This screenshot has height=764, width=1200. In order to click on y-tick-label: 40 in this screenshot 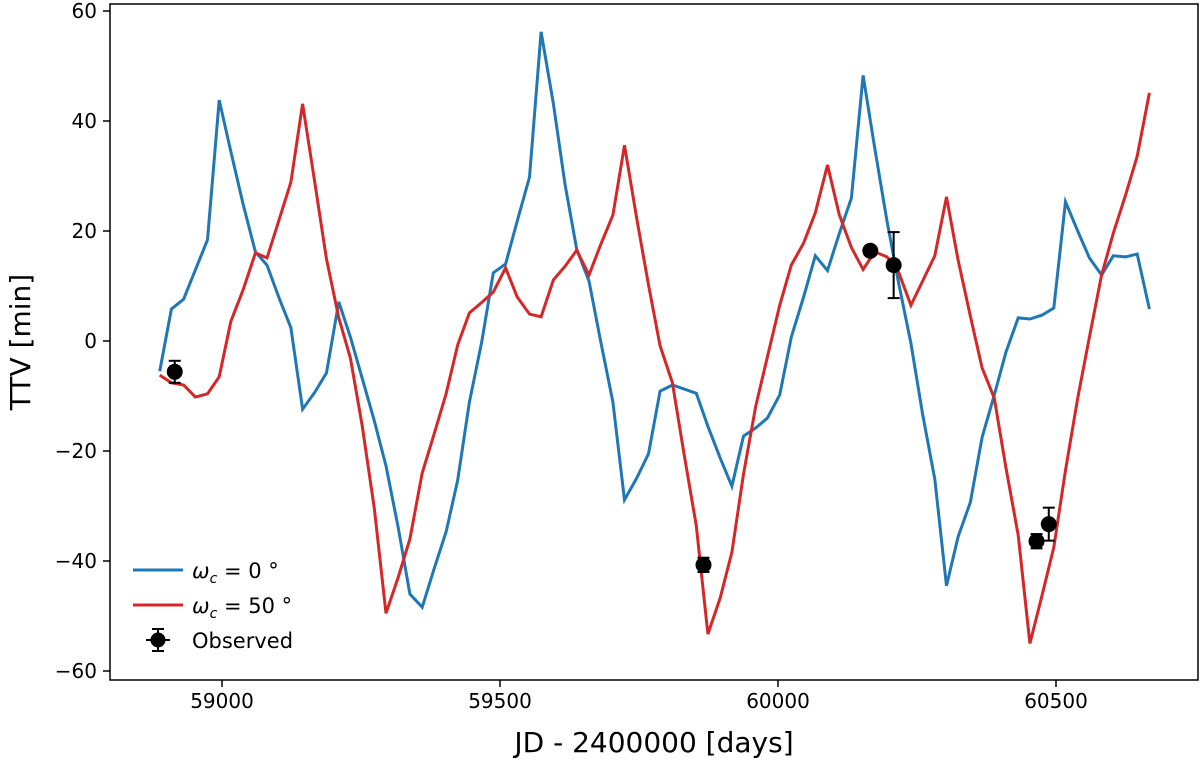, I will do `click(84, 121)`.